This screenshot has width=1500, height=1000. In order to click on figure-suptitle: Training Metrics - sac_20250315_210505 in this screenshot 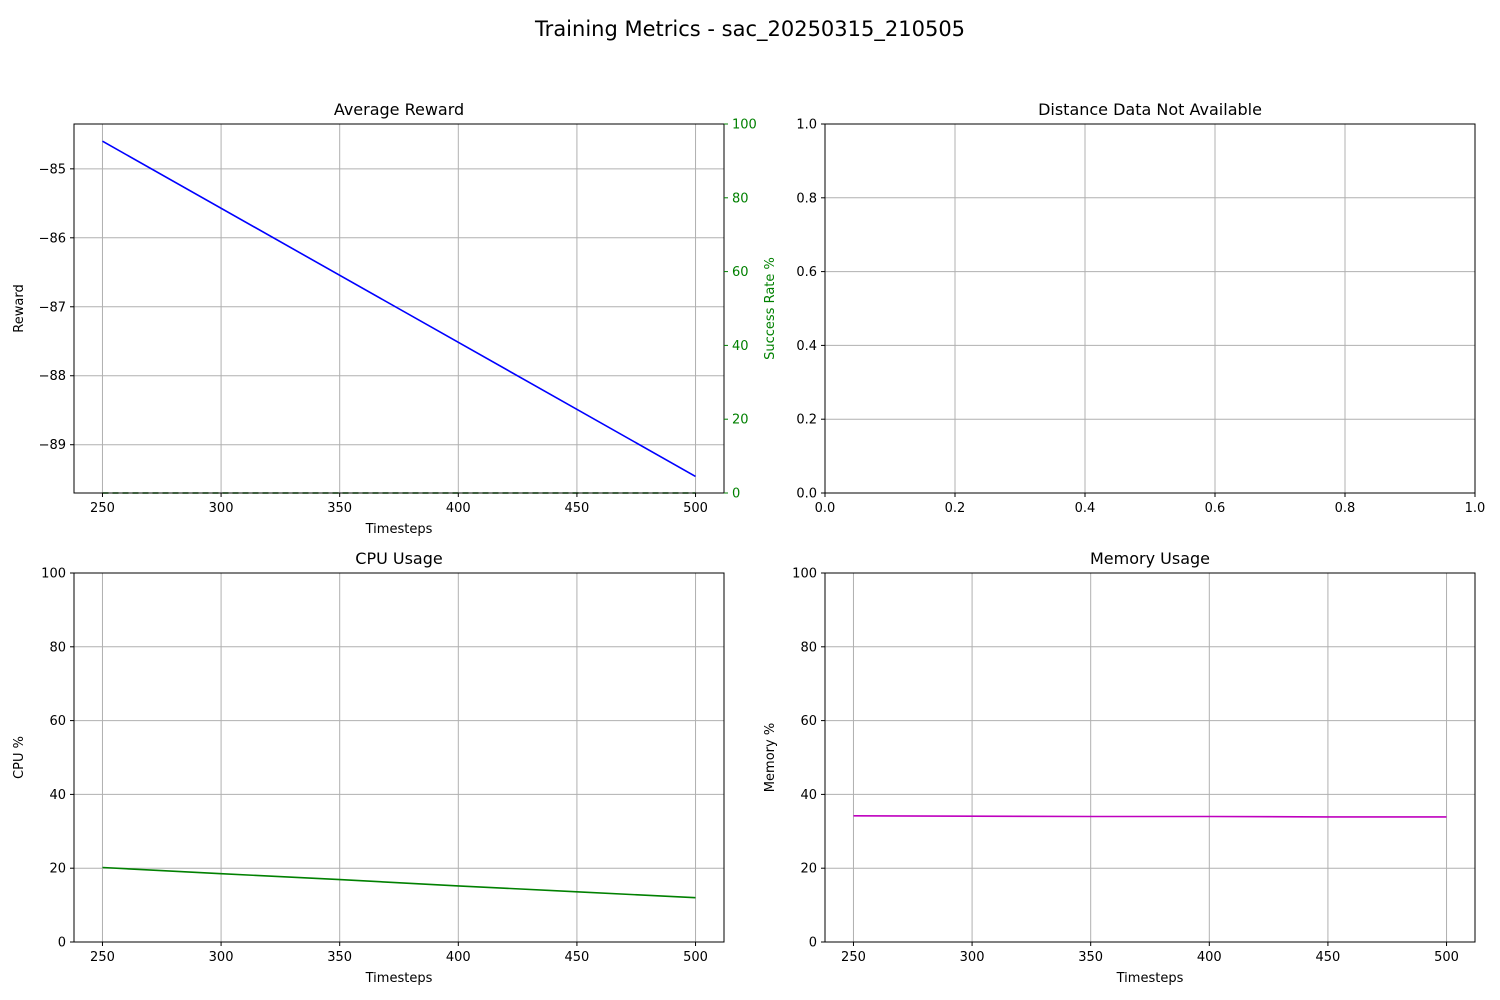, I will do `click(749, 29)`.